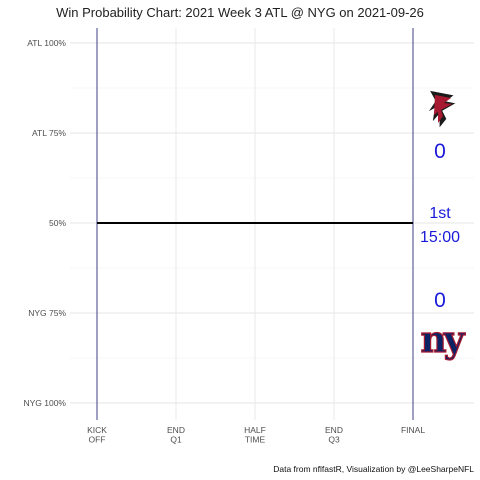  What do you see at coordinates (57, 223) in the screenshot?
I see `y-tick-label: 50%` at bounding box center [57, 223].